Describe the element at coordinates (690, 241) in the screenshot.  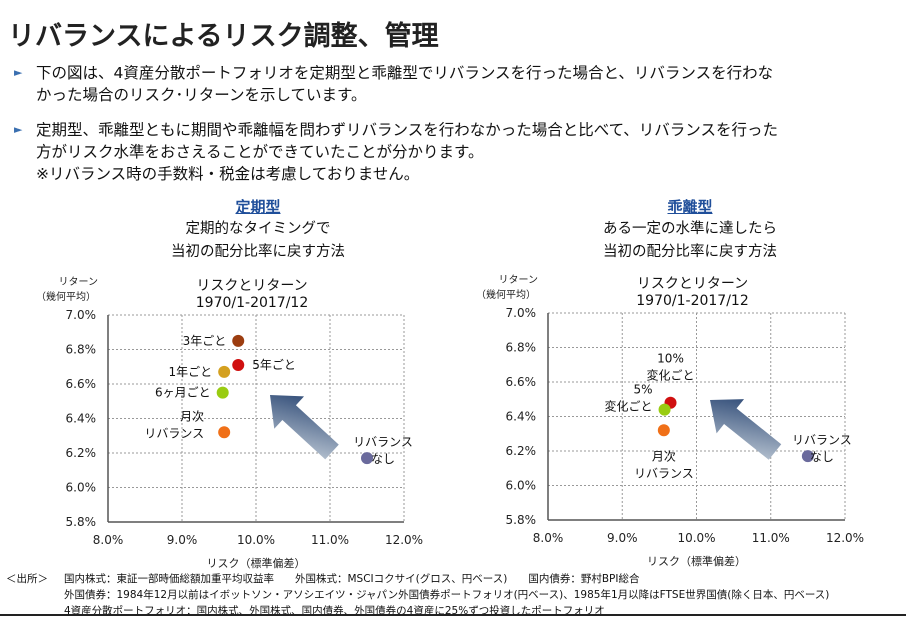
I see `panel-desc-deviation: ある一定の水準に達したら 当初の配分比率に戻す方法` at that location.